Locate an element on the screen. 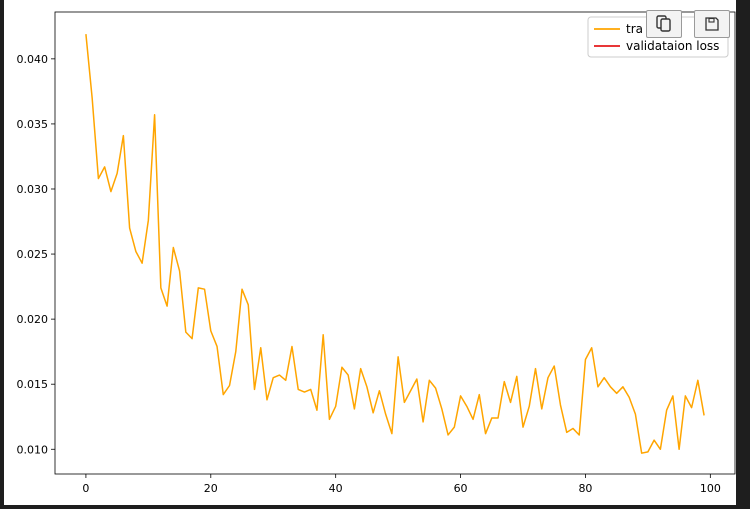 The height and width of the screenshot is (509, 750). y-tick-label: 0.030 is located at coordinates (33, 189).